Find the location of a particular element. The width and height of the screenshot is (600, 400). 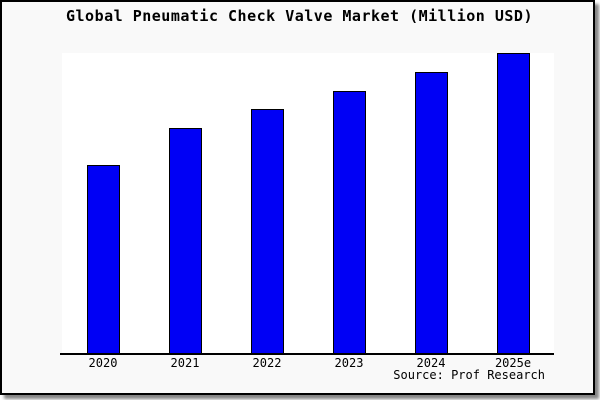

bar-2025e is located at coordinates (513, 203).